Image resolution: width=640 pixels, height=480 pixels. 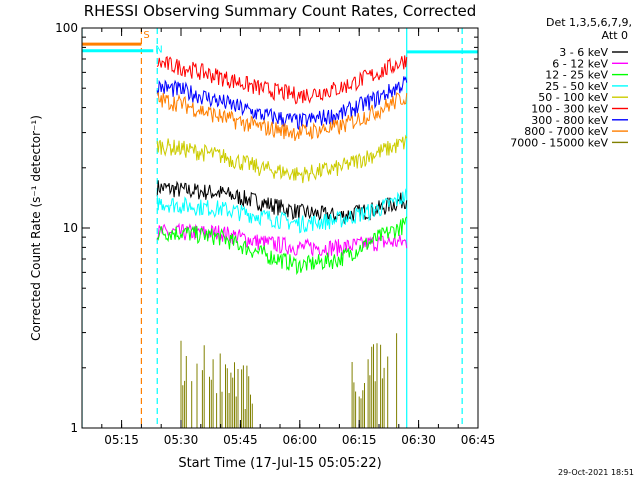 I want to click on flag-label: N, so click(x=158, y=50).